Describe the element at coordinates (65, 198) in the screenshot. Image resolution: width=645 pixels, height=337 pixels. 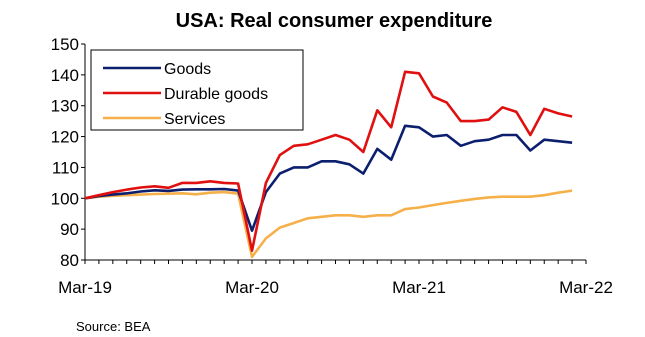
I see `y-tick-label: 100` at that location.